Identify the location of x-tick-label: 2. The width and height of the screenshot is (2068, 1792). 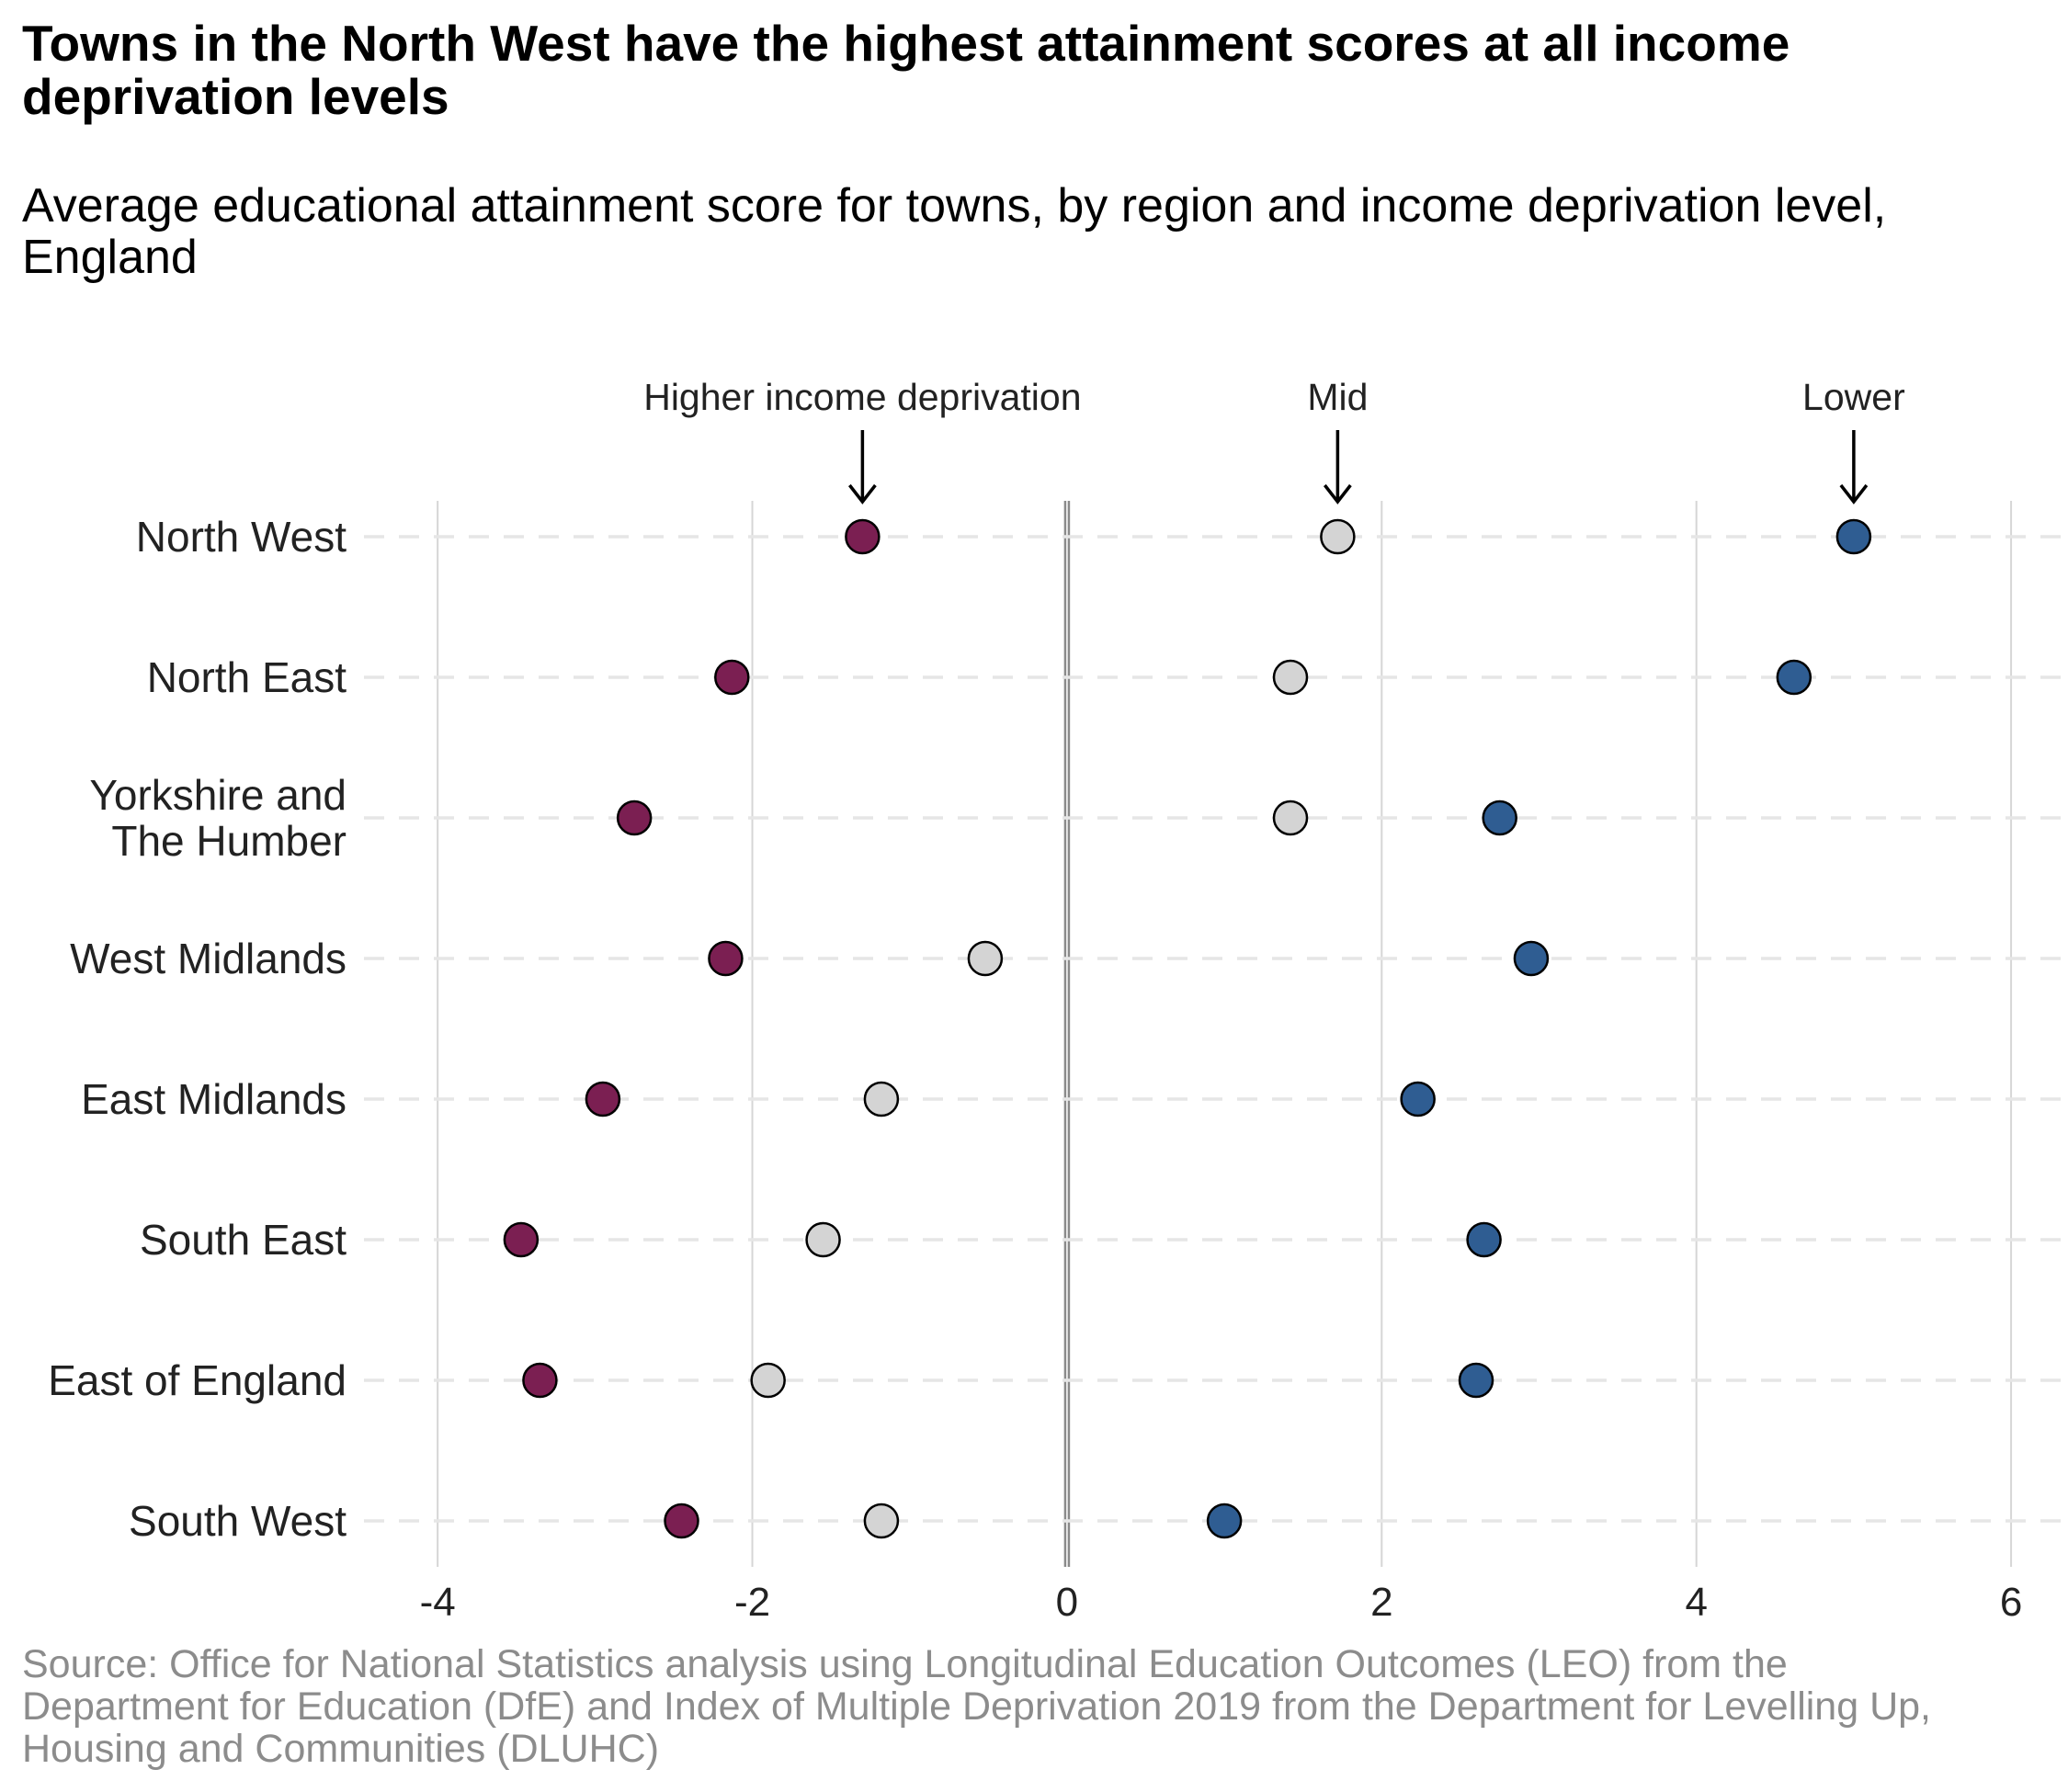
(1381, 1602).